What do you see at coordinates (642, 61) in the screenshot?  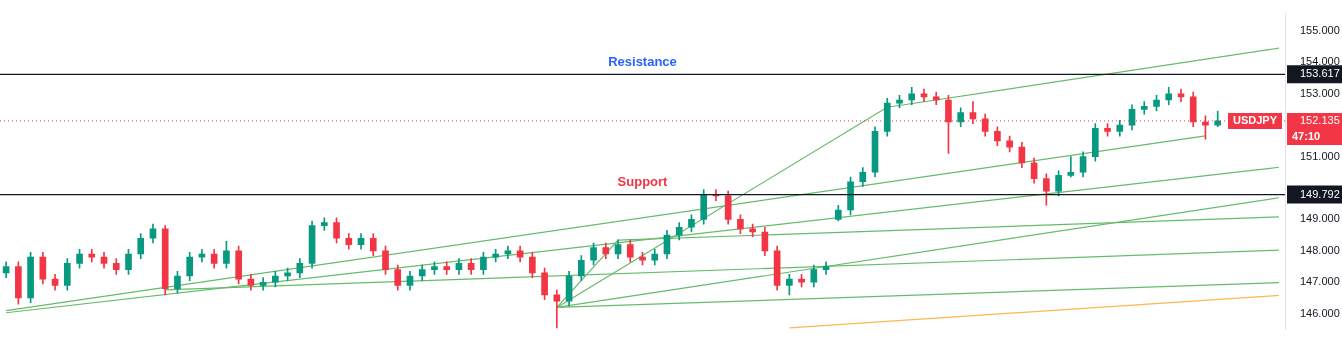 I see `ref-line-label: Resistance` at bounding box center [642, 61].